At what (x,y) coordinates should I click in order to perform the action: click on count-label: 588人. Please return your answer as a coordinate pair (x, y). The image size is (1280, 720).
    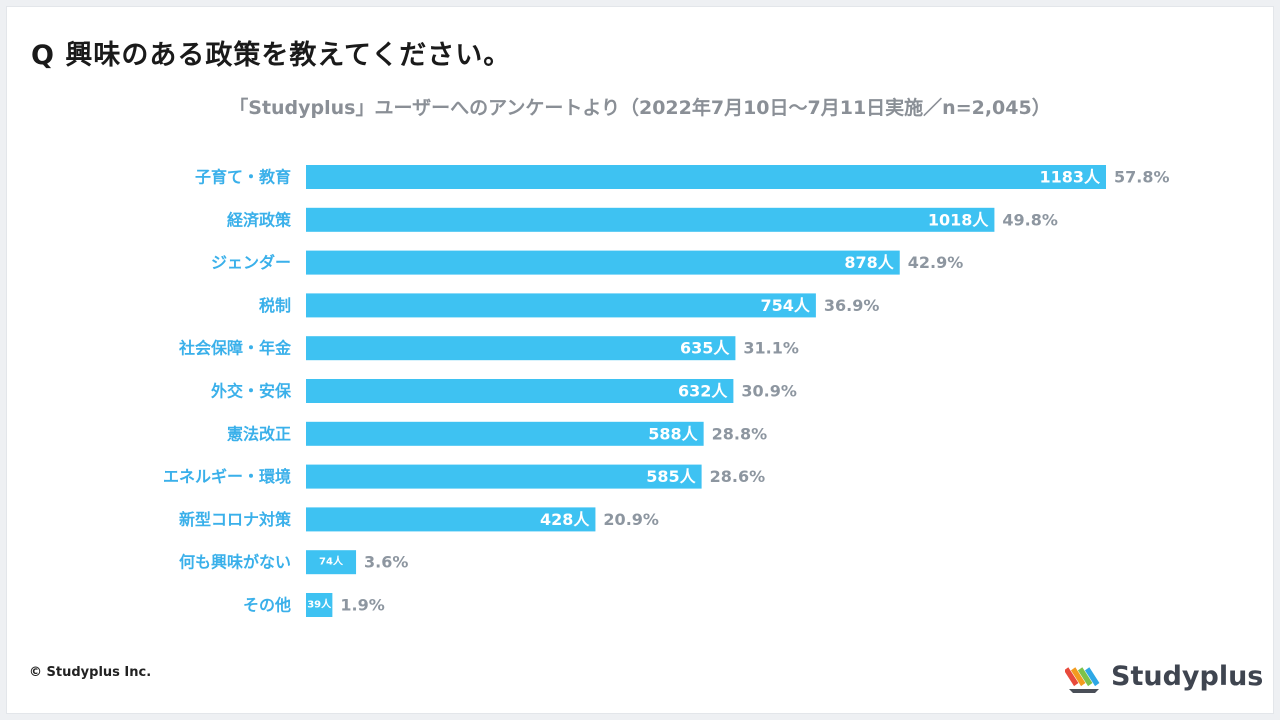
    Looking at the image, I should click on (673, 433).